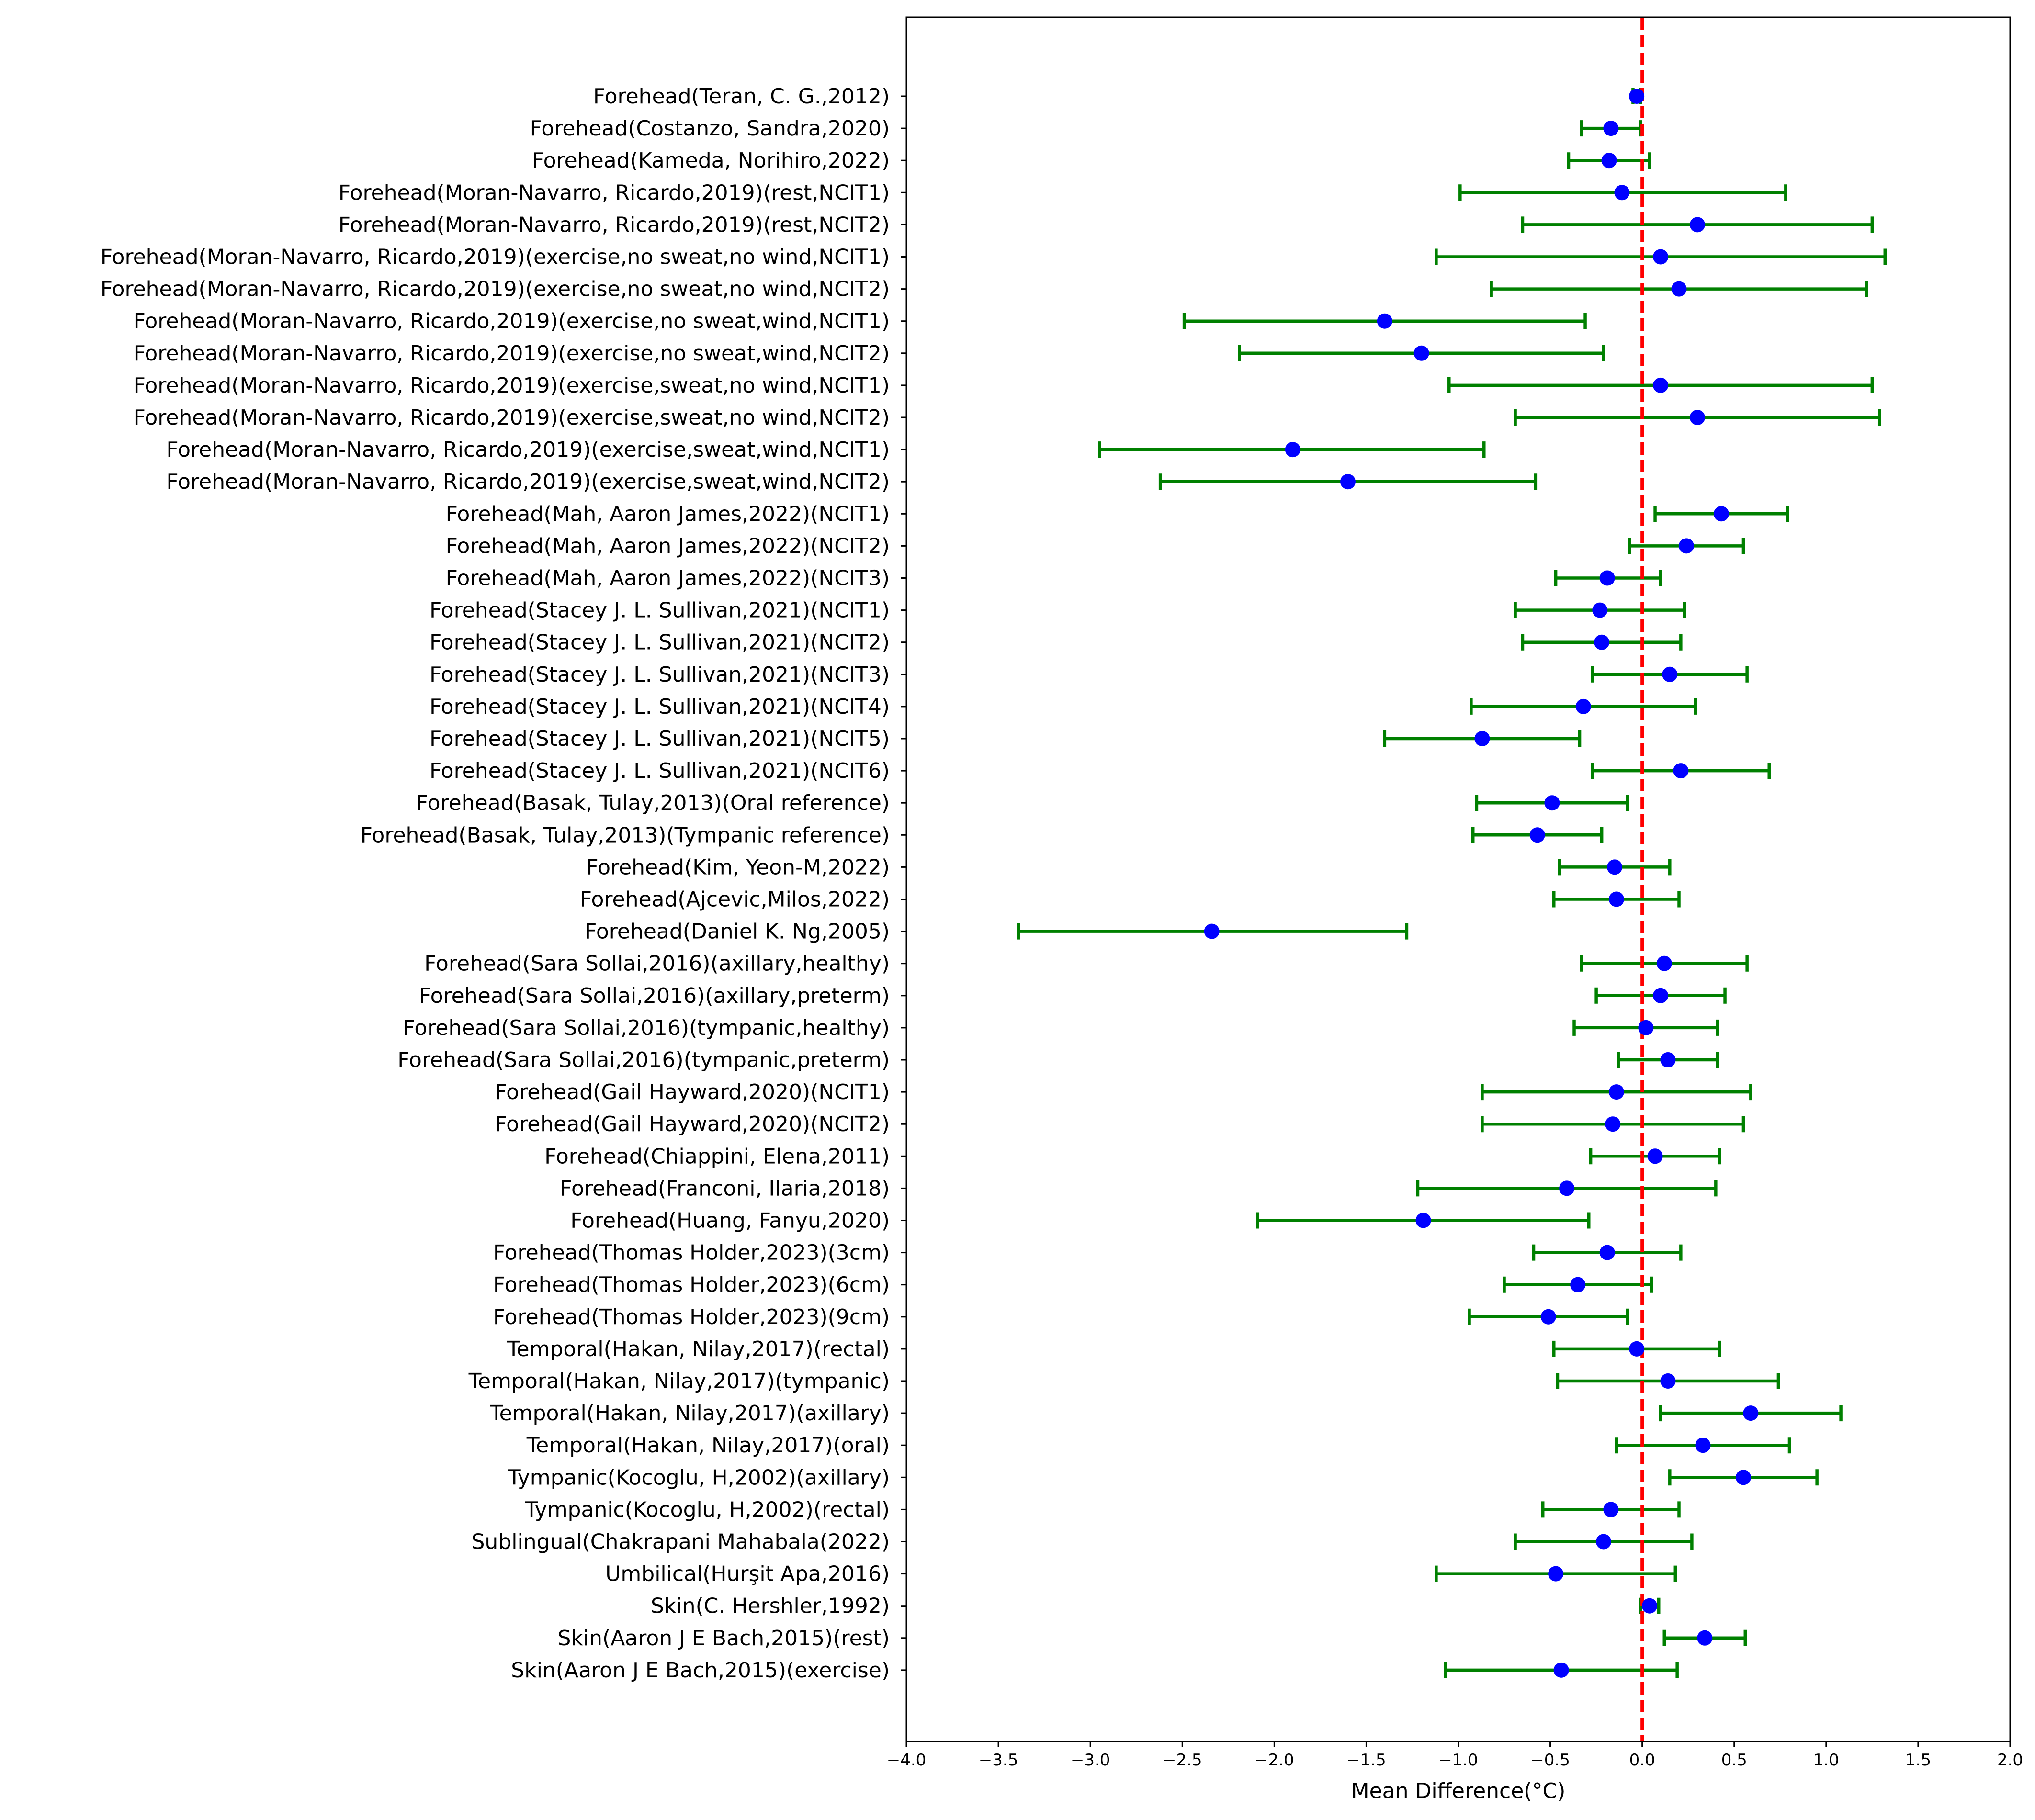 This screenshot has height=1820, width=2035. What do you see at coordinates (701, 1671) in the screenshot?
I see `study-label: Skin(Aaron J E Bach,2015)(exercise)` at bounding box center [701, 1671].